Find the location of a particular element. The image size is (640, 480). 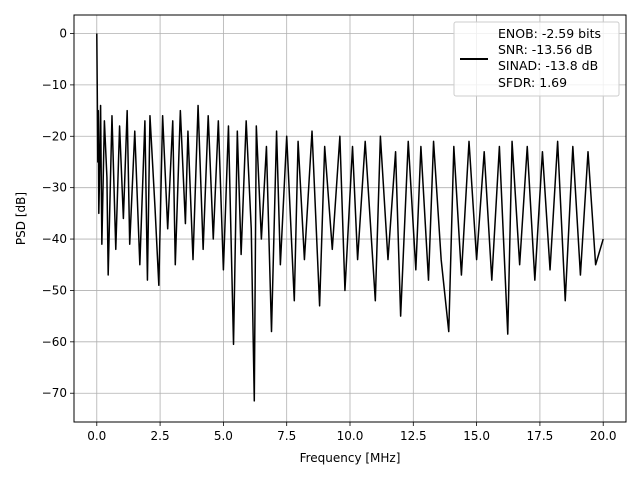

y-axis-label: PSD [dB] is located at coordinates (21, 218).